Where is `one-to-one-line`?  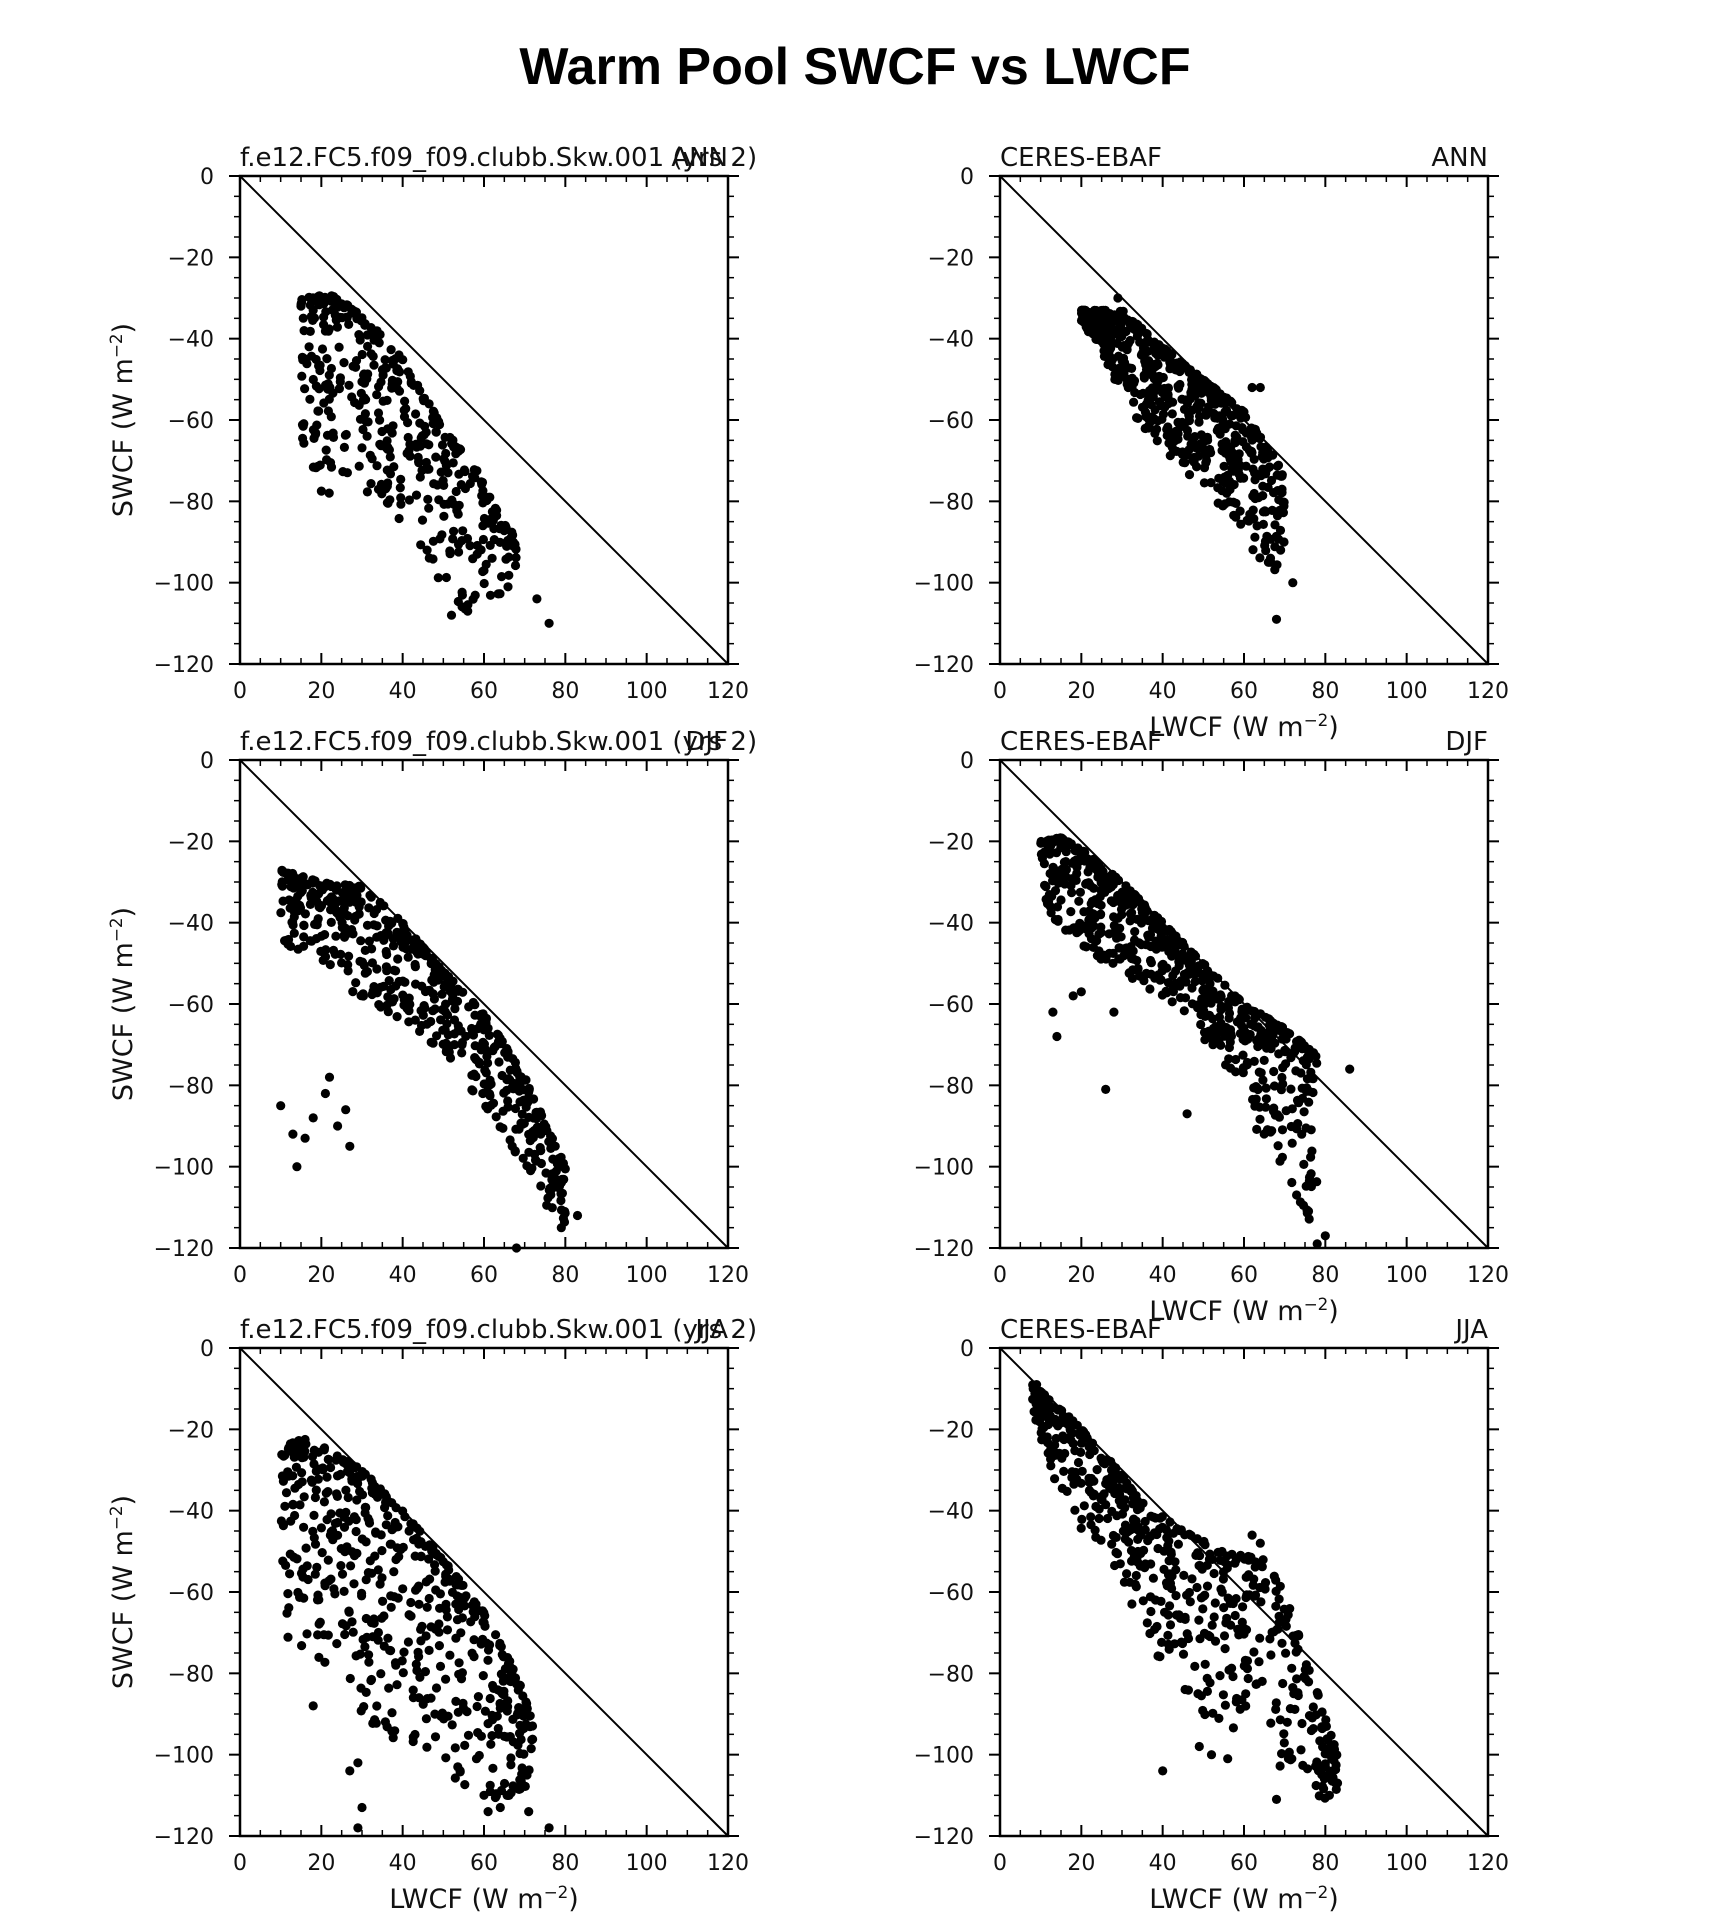 one-to-one-line is located at coordinates (1244, 1592).